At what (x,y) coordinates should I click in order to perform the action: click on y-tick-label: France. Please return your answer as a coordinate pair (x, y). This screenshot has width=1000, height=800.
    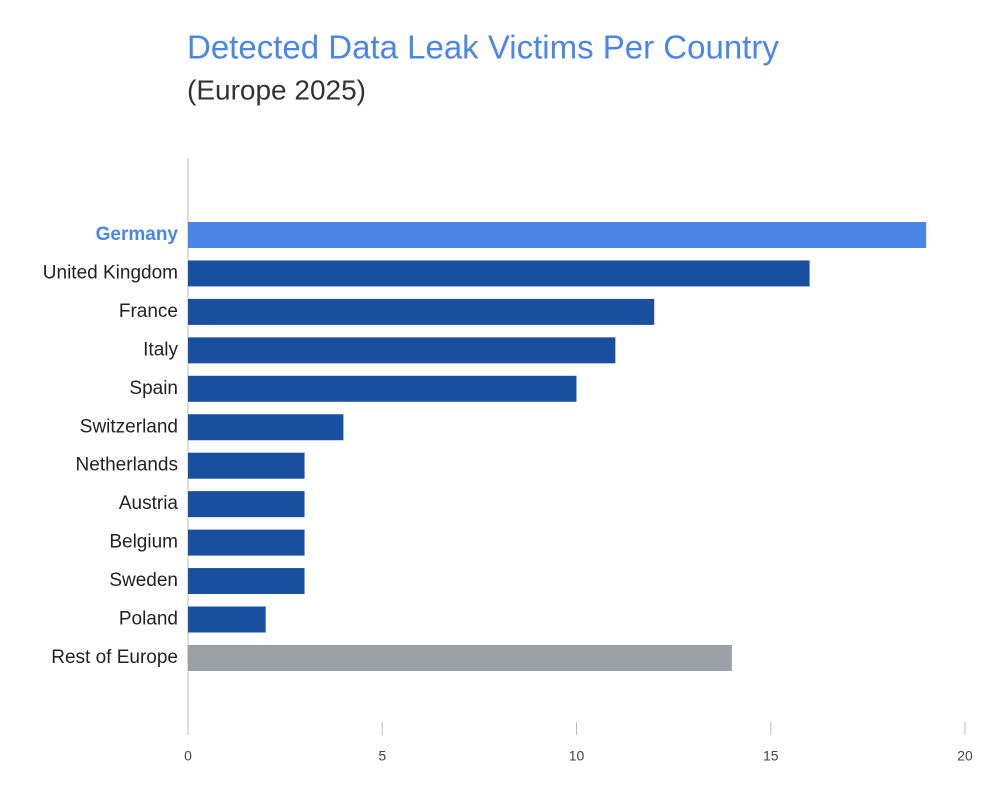
    Looking at the image, I should click on (148, 311).